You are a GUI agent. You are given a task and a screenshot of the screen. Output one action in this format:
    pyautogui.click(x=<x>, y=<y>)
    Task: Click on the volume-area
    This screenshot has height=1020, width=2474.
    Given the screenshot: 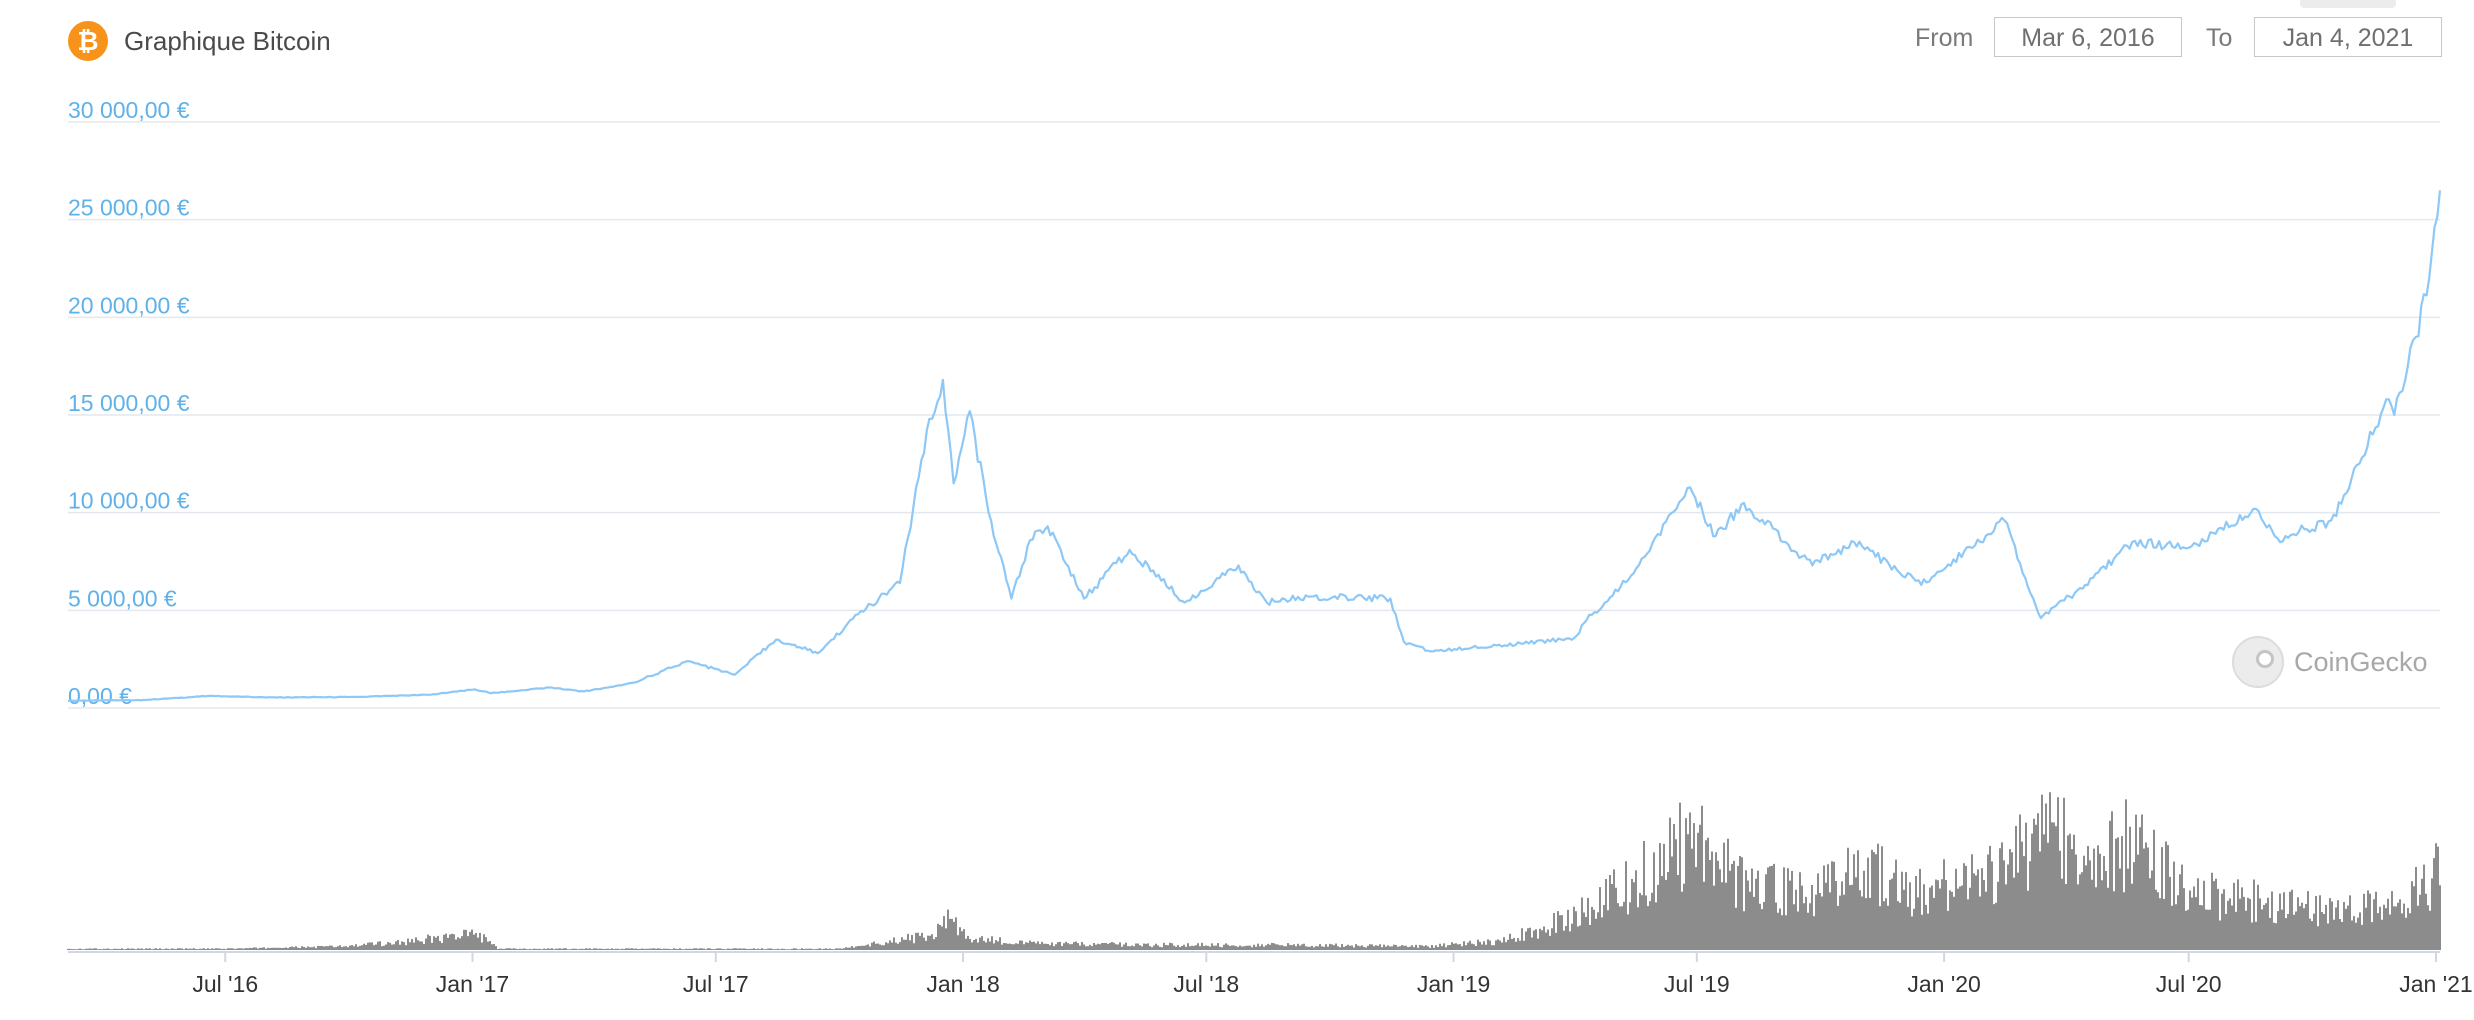 What is the action you would take?
    pyautogui.click(x=1254, y=871)
    